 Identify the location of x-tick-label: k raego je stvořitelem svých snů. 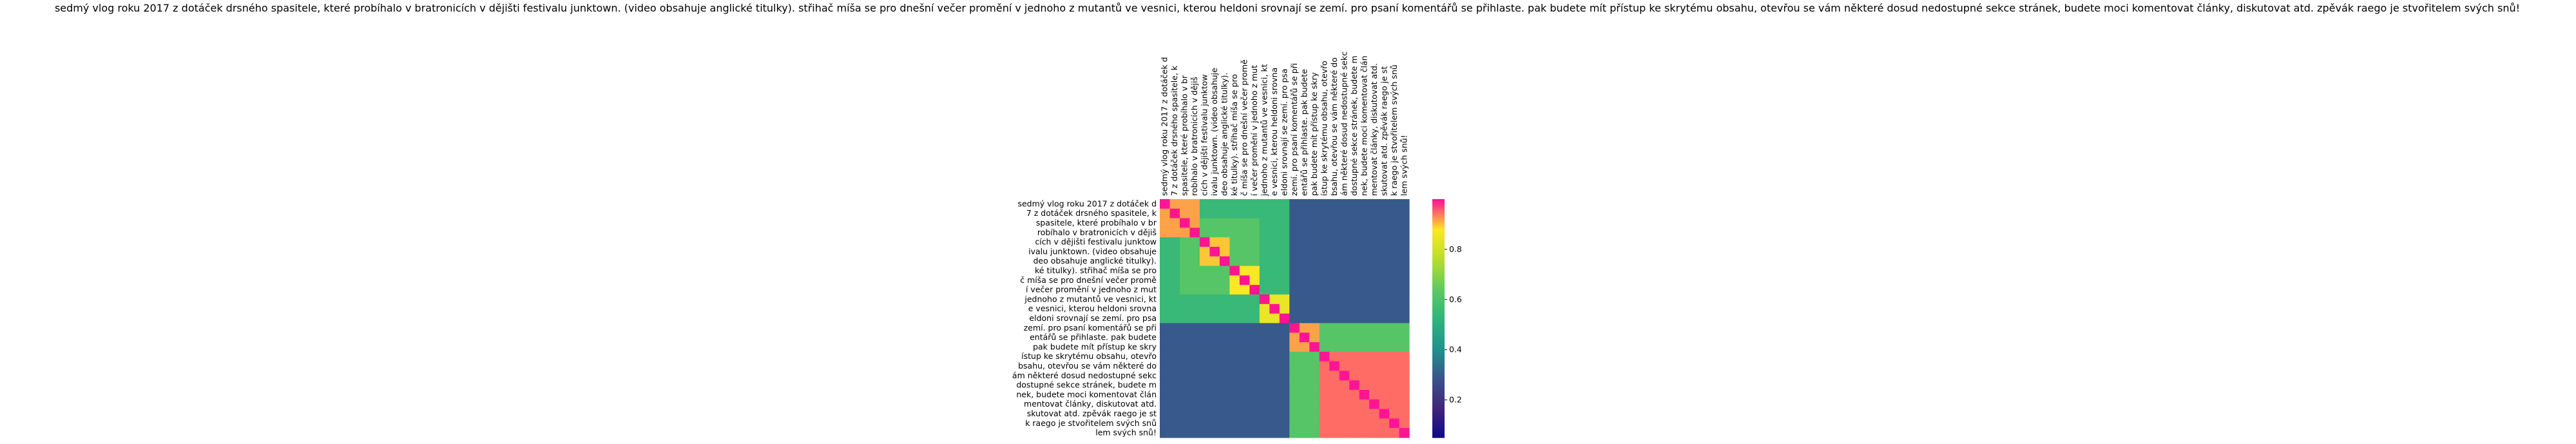
(1394, 130).